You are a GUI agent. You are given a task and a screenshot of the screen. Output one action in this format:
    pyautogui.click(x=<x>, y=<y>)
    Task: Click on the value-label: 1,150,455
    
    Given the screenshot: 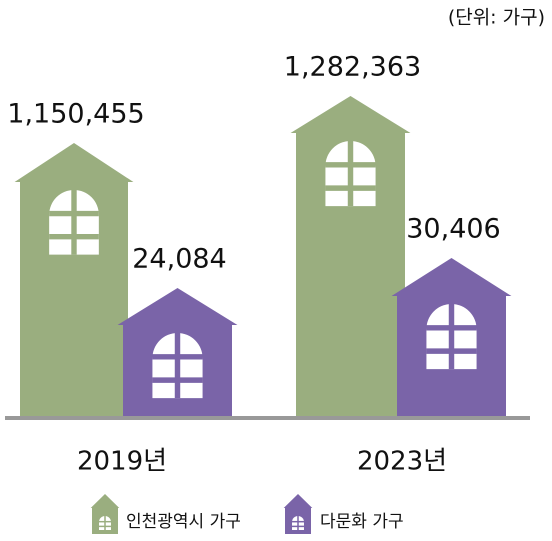 What is the action you would take?
    pyautogui.click(x=75, y=114)
    